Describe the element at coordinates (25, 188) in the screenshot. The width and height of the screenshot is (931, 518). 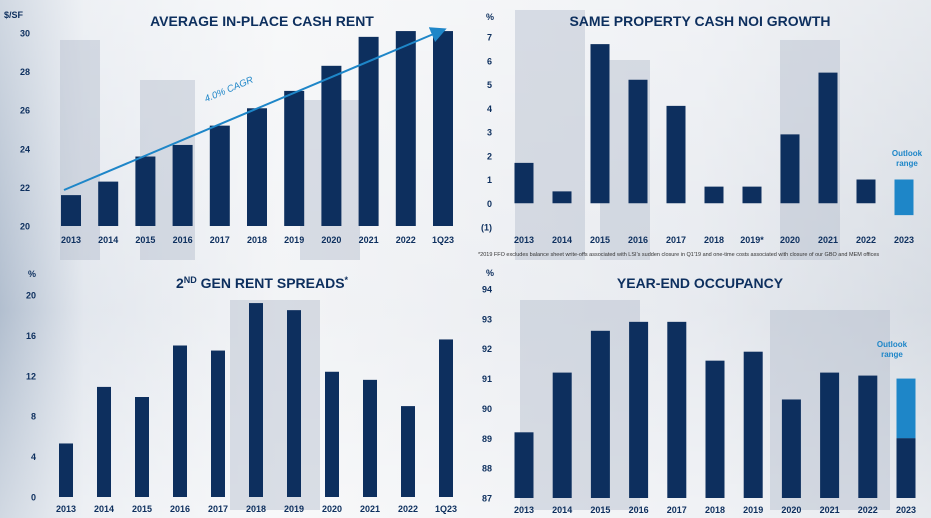
I see `y-tick-label: 22` at that location.